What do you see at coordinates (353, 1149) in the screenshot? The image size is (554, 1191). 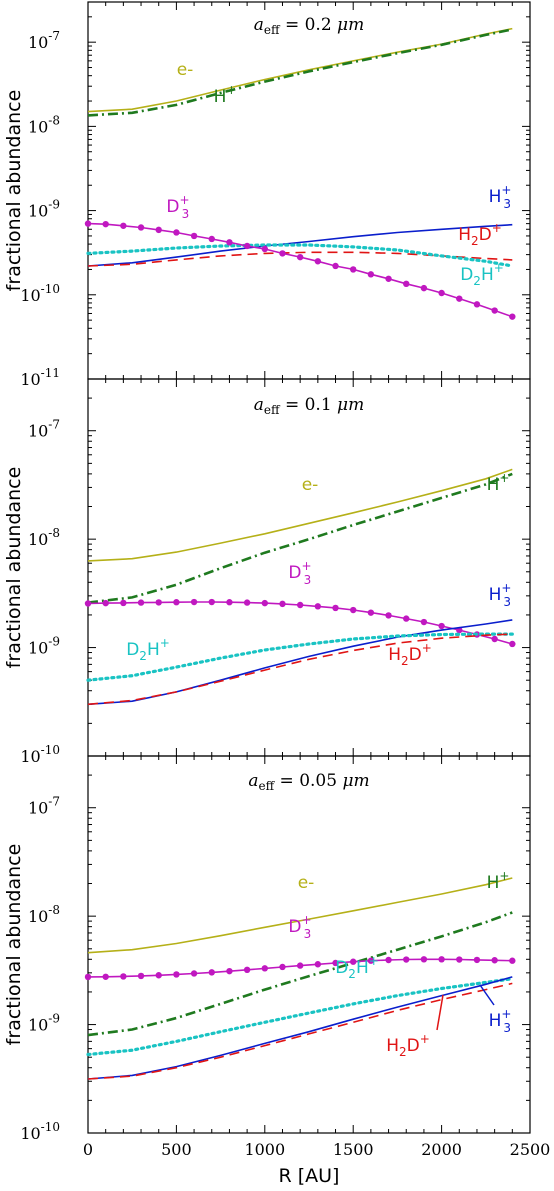 I see `x-tick-label: 1500` at bounding box center [353, 1149].